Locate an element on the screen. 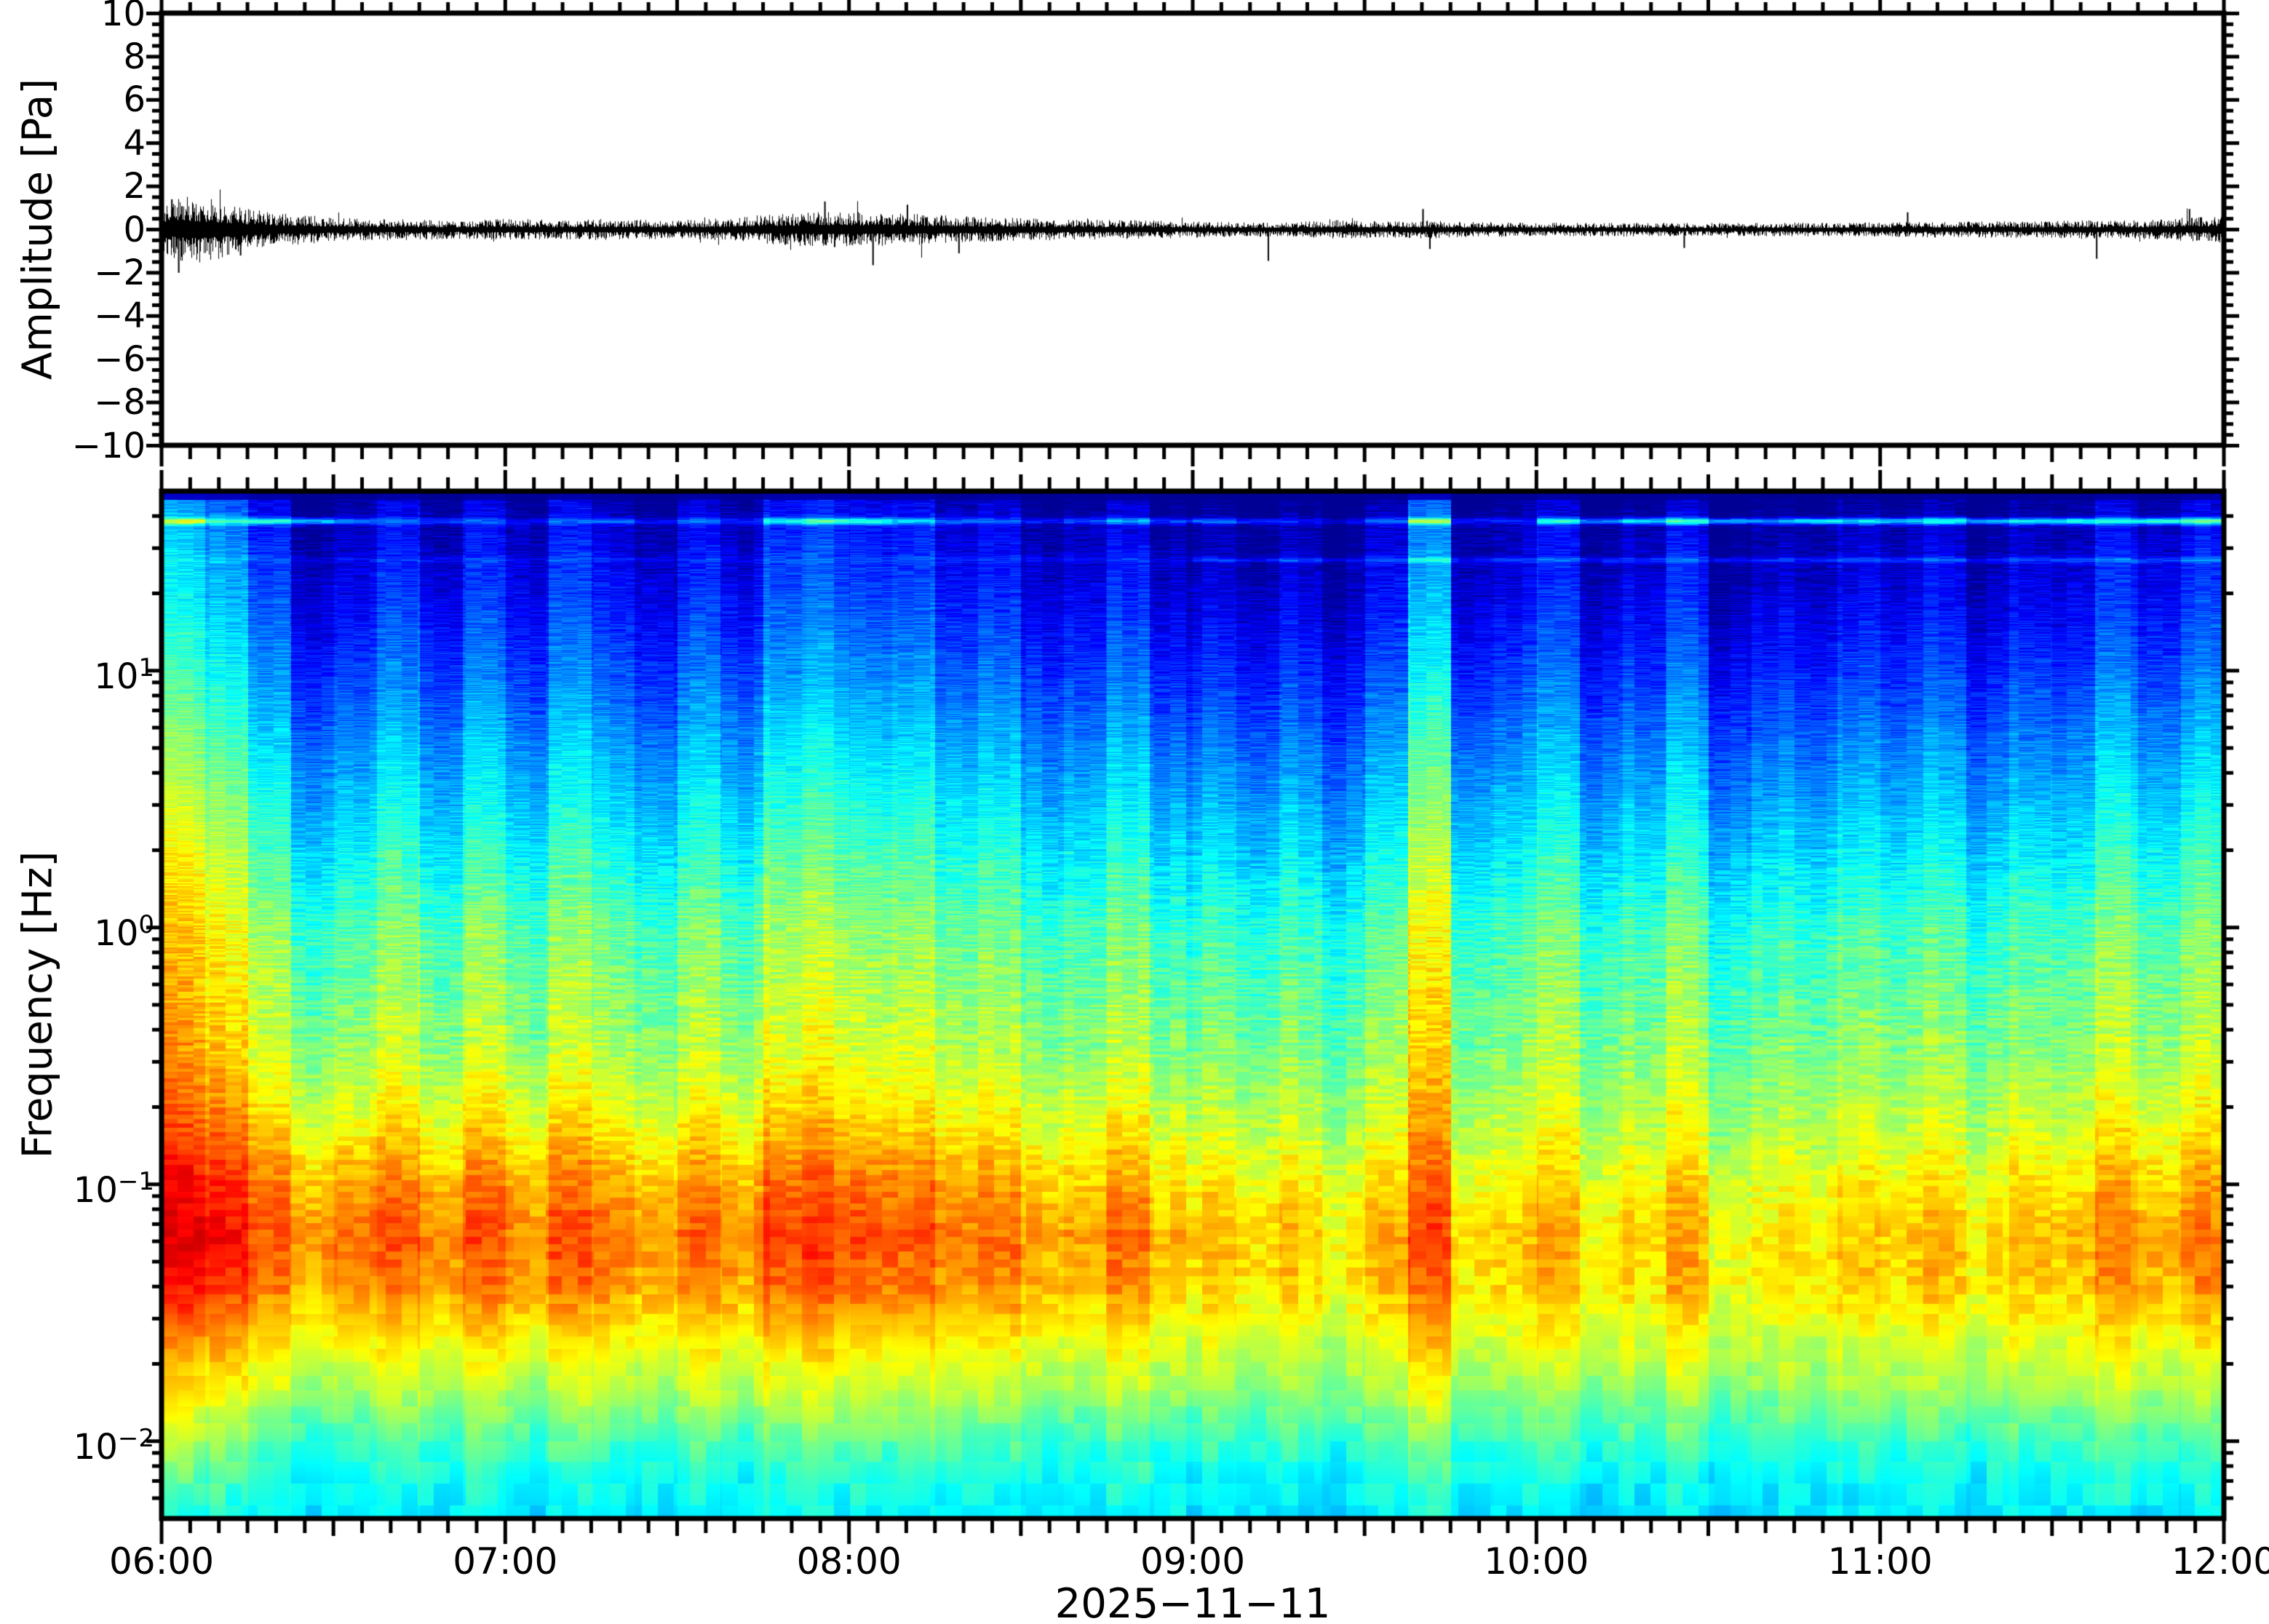 The height and width of the screenshot is (1624, 2269). amplitude-tick-label: 4 is located at coordinates (134, 143).